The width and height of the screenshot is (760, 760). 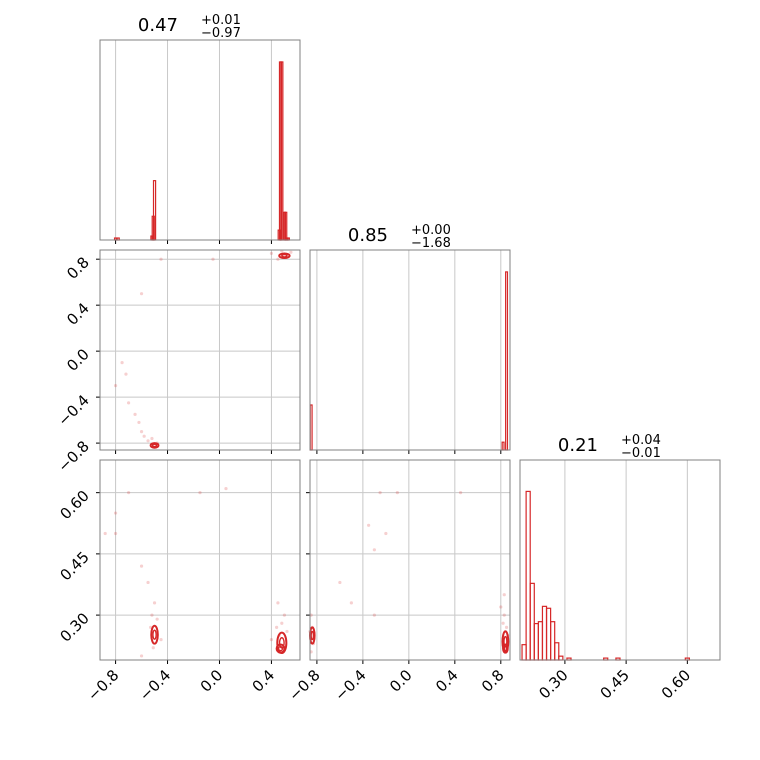 I want to click on title-param-1-minus: −1.68, so click(x=431, y=243).